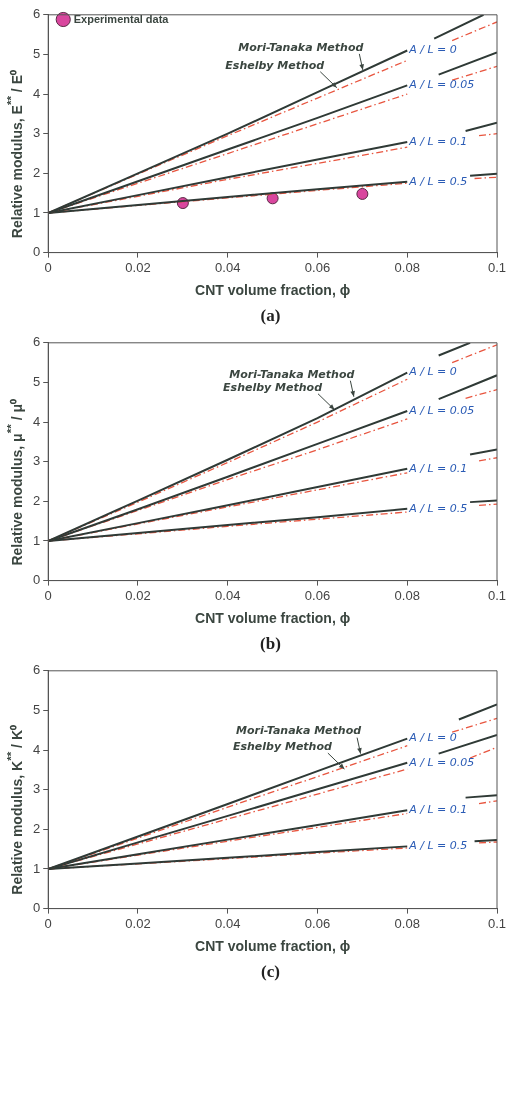 The image size is (511, 1097). I want to click on text: (a), so click(270, 316).